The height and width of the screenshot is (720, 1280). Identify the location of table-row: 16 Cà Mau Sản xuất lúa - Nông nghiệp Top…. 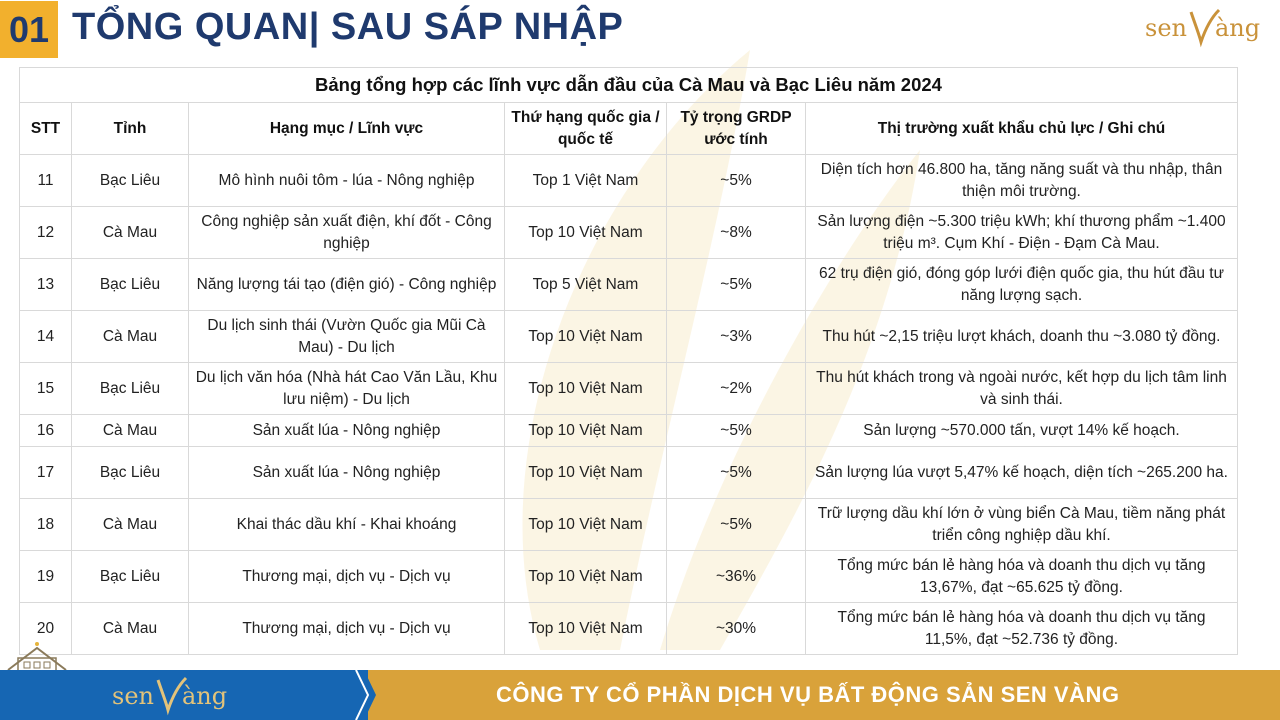
(628, 430).